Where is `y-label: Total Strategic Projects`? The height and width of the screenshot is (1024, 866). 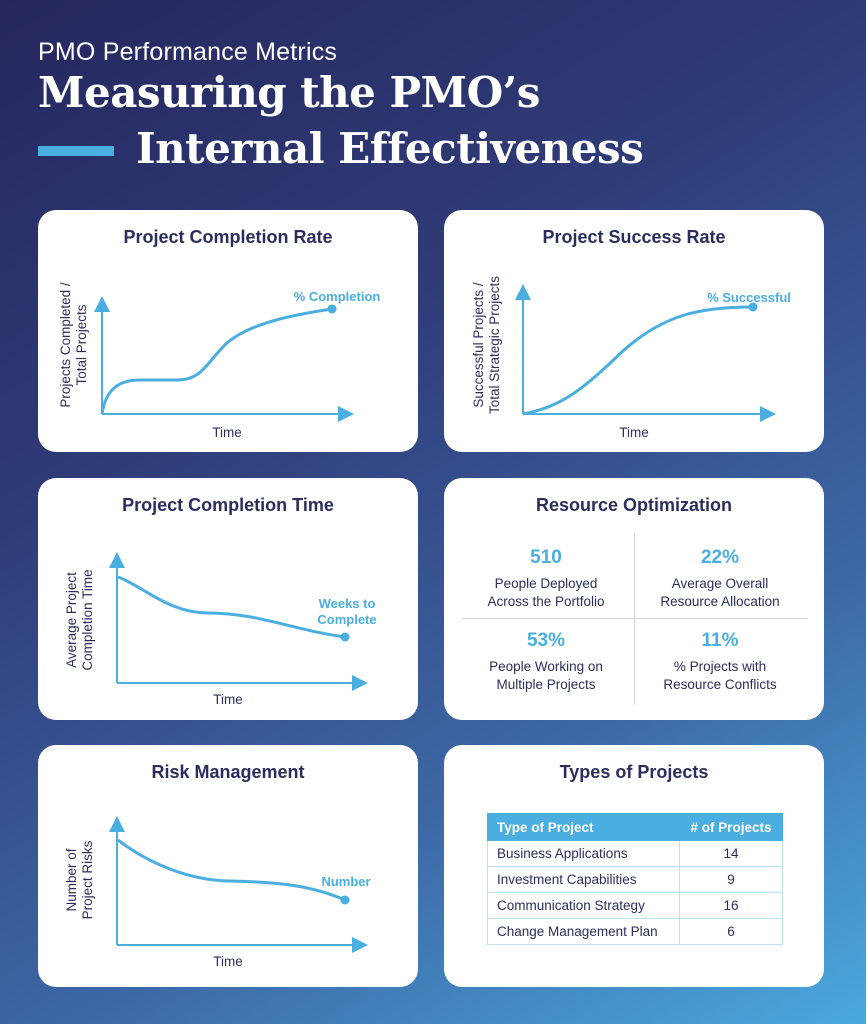
y-label: Total Strategic Projects is located at coordinates (494, 345).